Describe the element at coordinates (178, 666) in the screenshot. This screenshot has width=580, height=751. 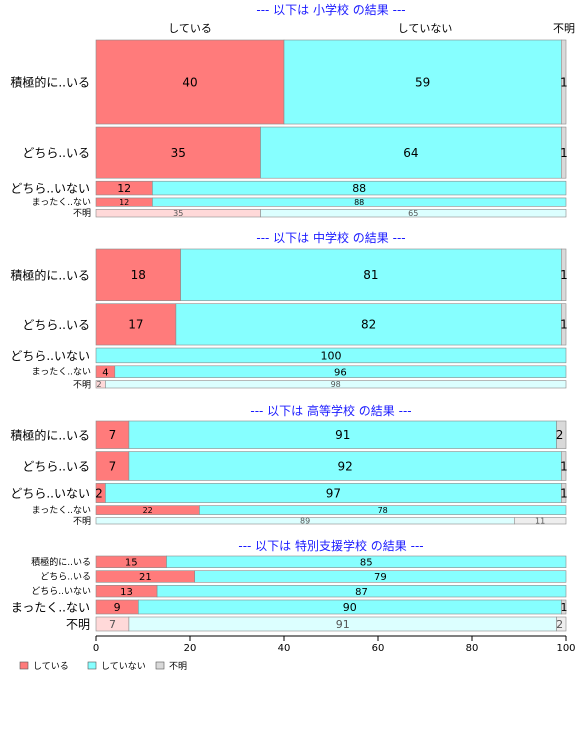
I see `legend-label: 不明` at that location.